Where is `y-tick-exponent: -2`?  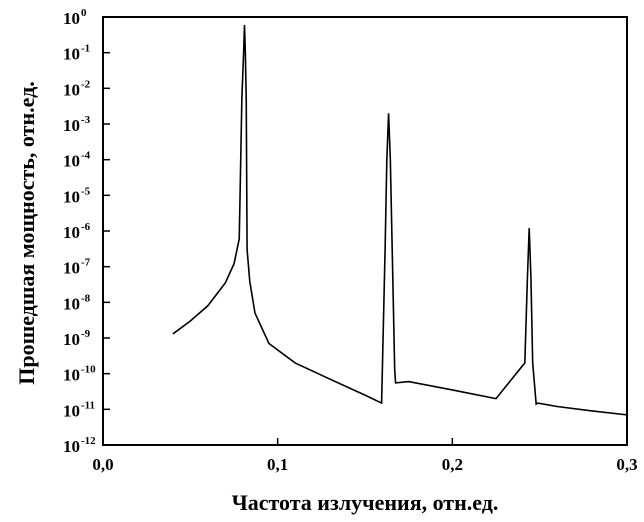 y-tick-exponent: -2 is located at coordinates (86, 84).